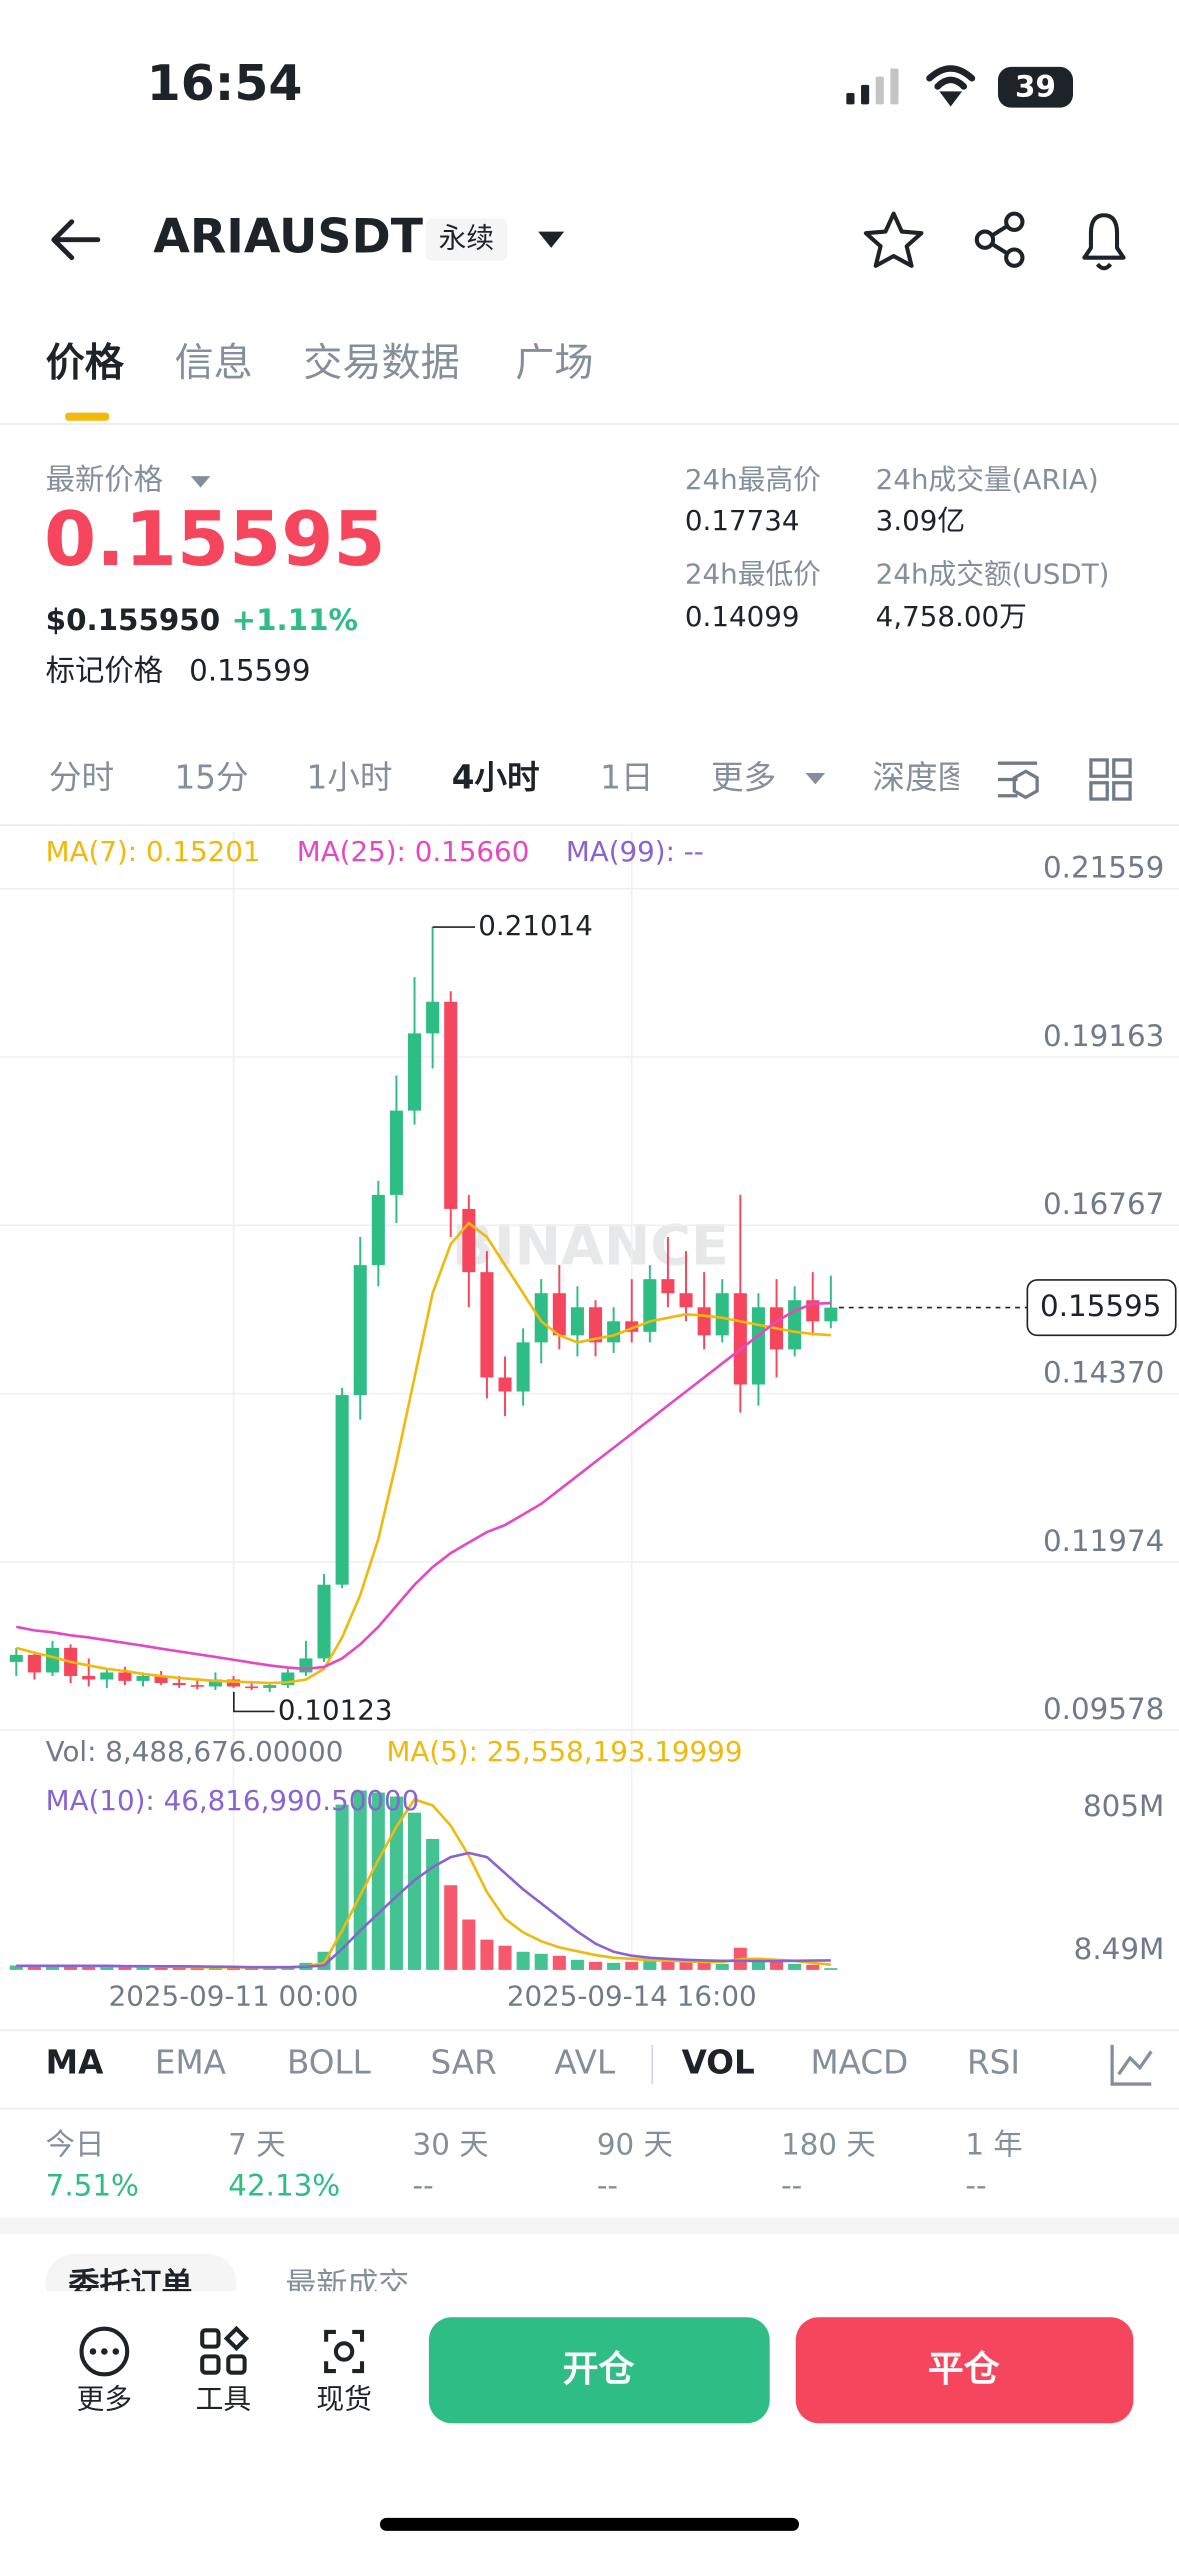  What do you see at coordinates (464, 2062) in the screenshot?
I see `indicator: SAR` at bounding box center [464, 2062].